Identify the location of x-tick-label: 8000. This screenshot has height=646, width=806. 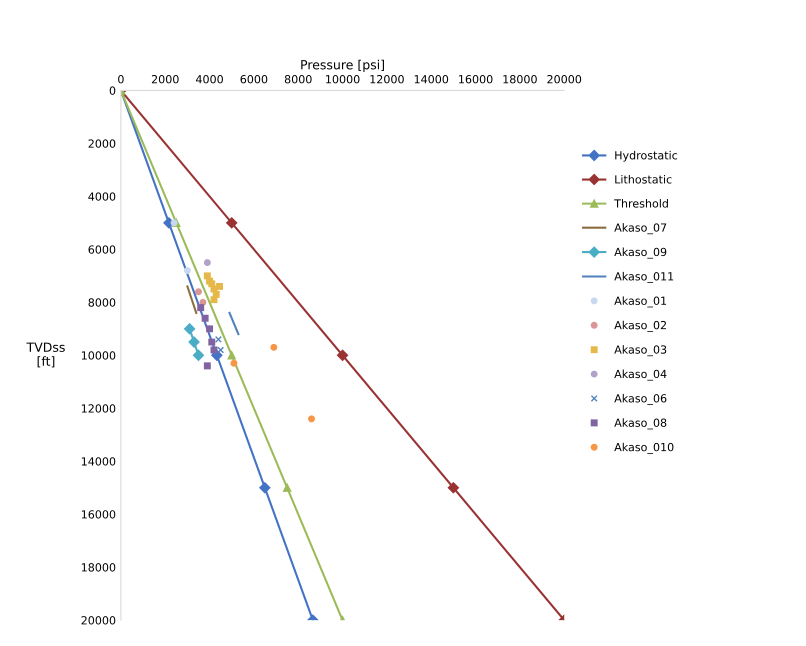
(298, 79).